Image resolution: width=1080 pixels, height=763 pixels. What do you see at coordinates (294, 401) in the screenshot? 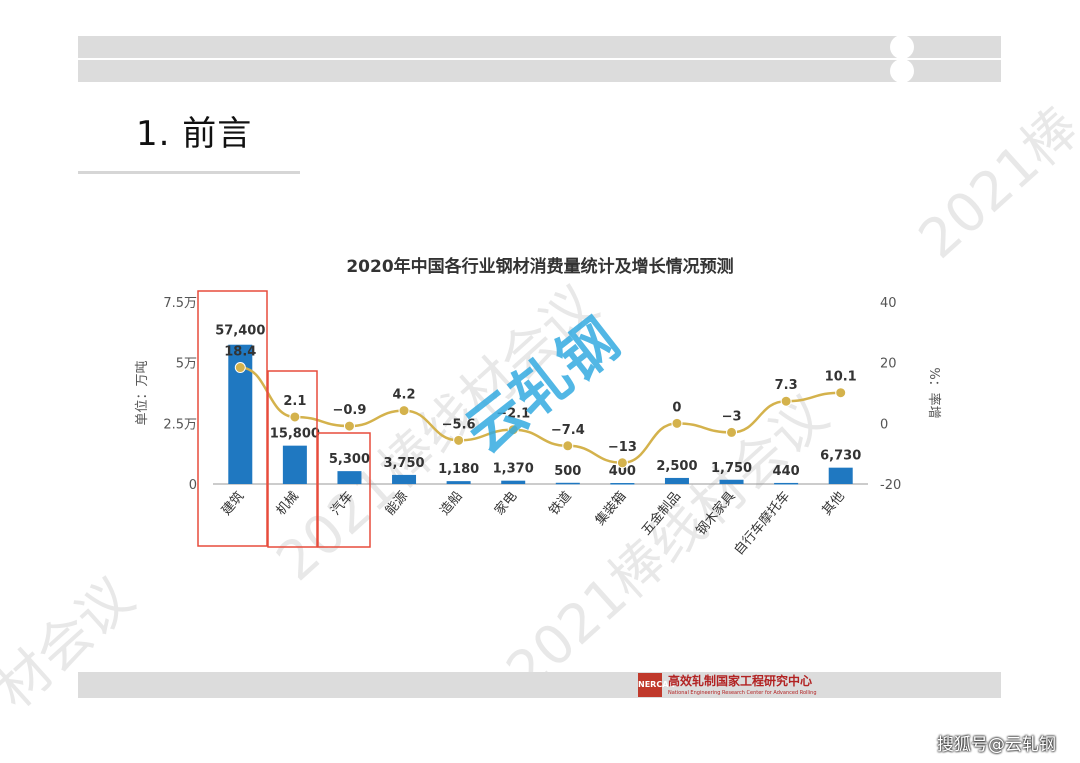
I see `growth-value-label: 2.1` at bounding box center [294, 401].